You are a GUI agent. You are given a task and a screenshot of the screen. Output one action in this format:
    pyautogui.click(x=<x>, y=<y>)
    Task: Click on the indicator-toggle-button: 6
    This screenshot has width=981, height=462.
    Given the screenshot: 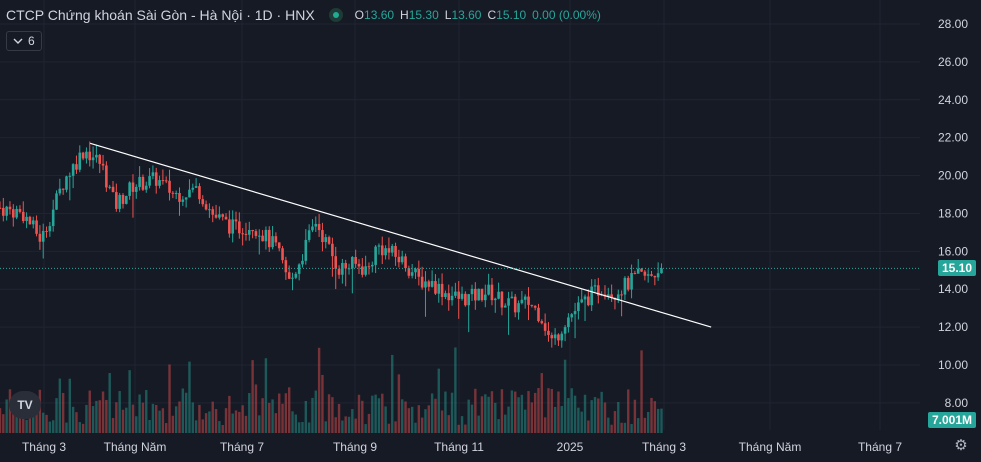 What is the action you would take?
    pyautogui.click(x=24, y=41)
    